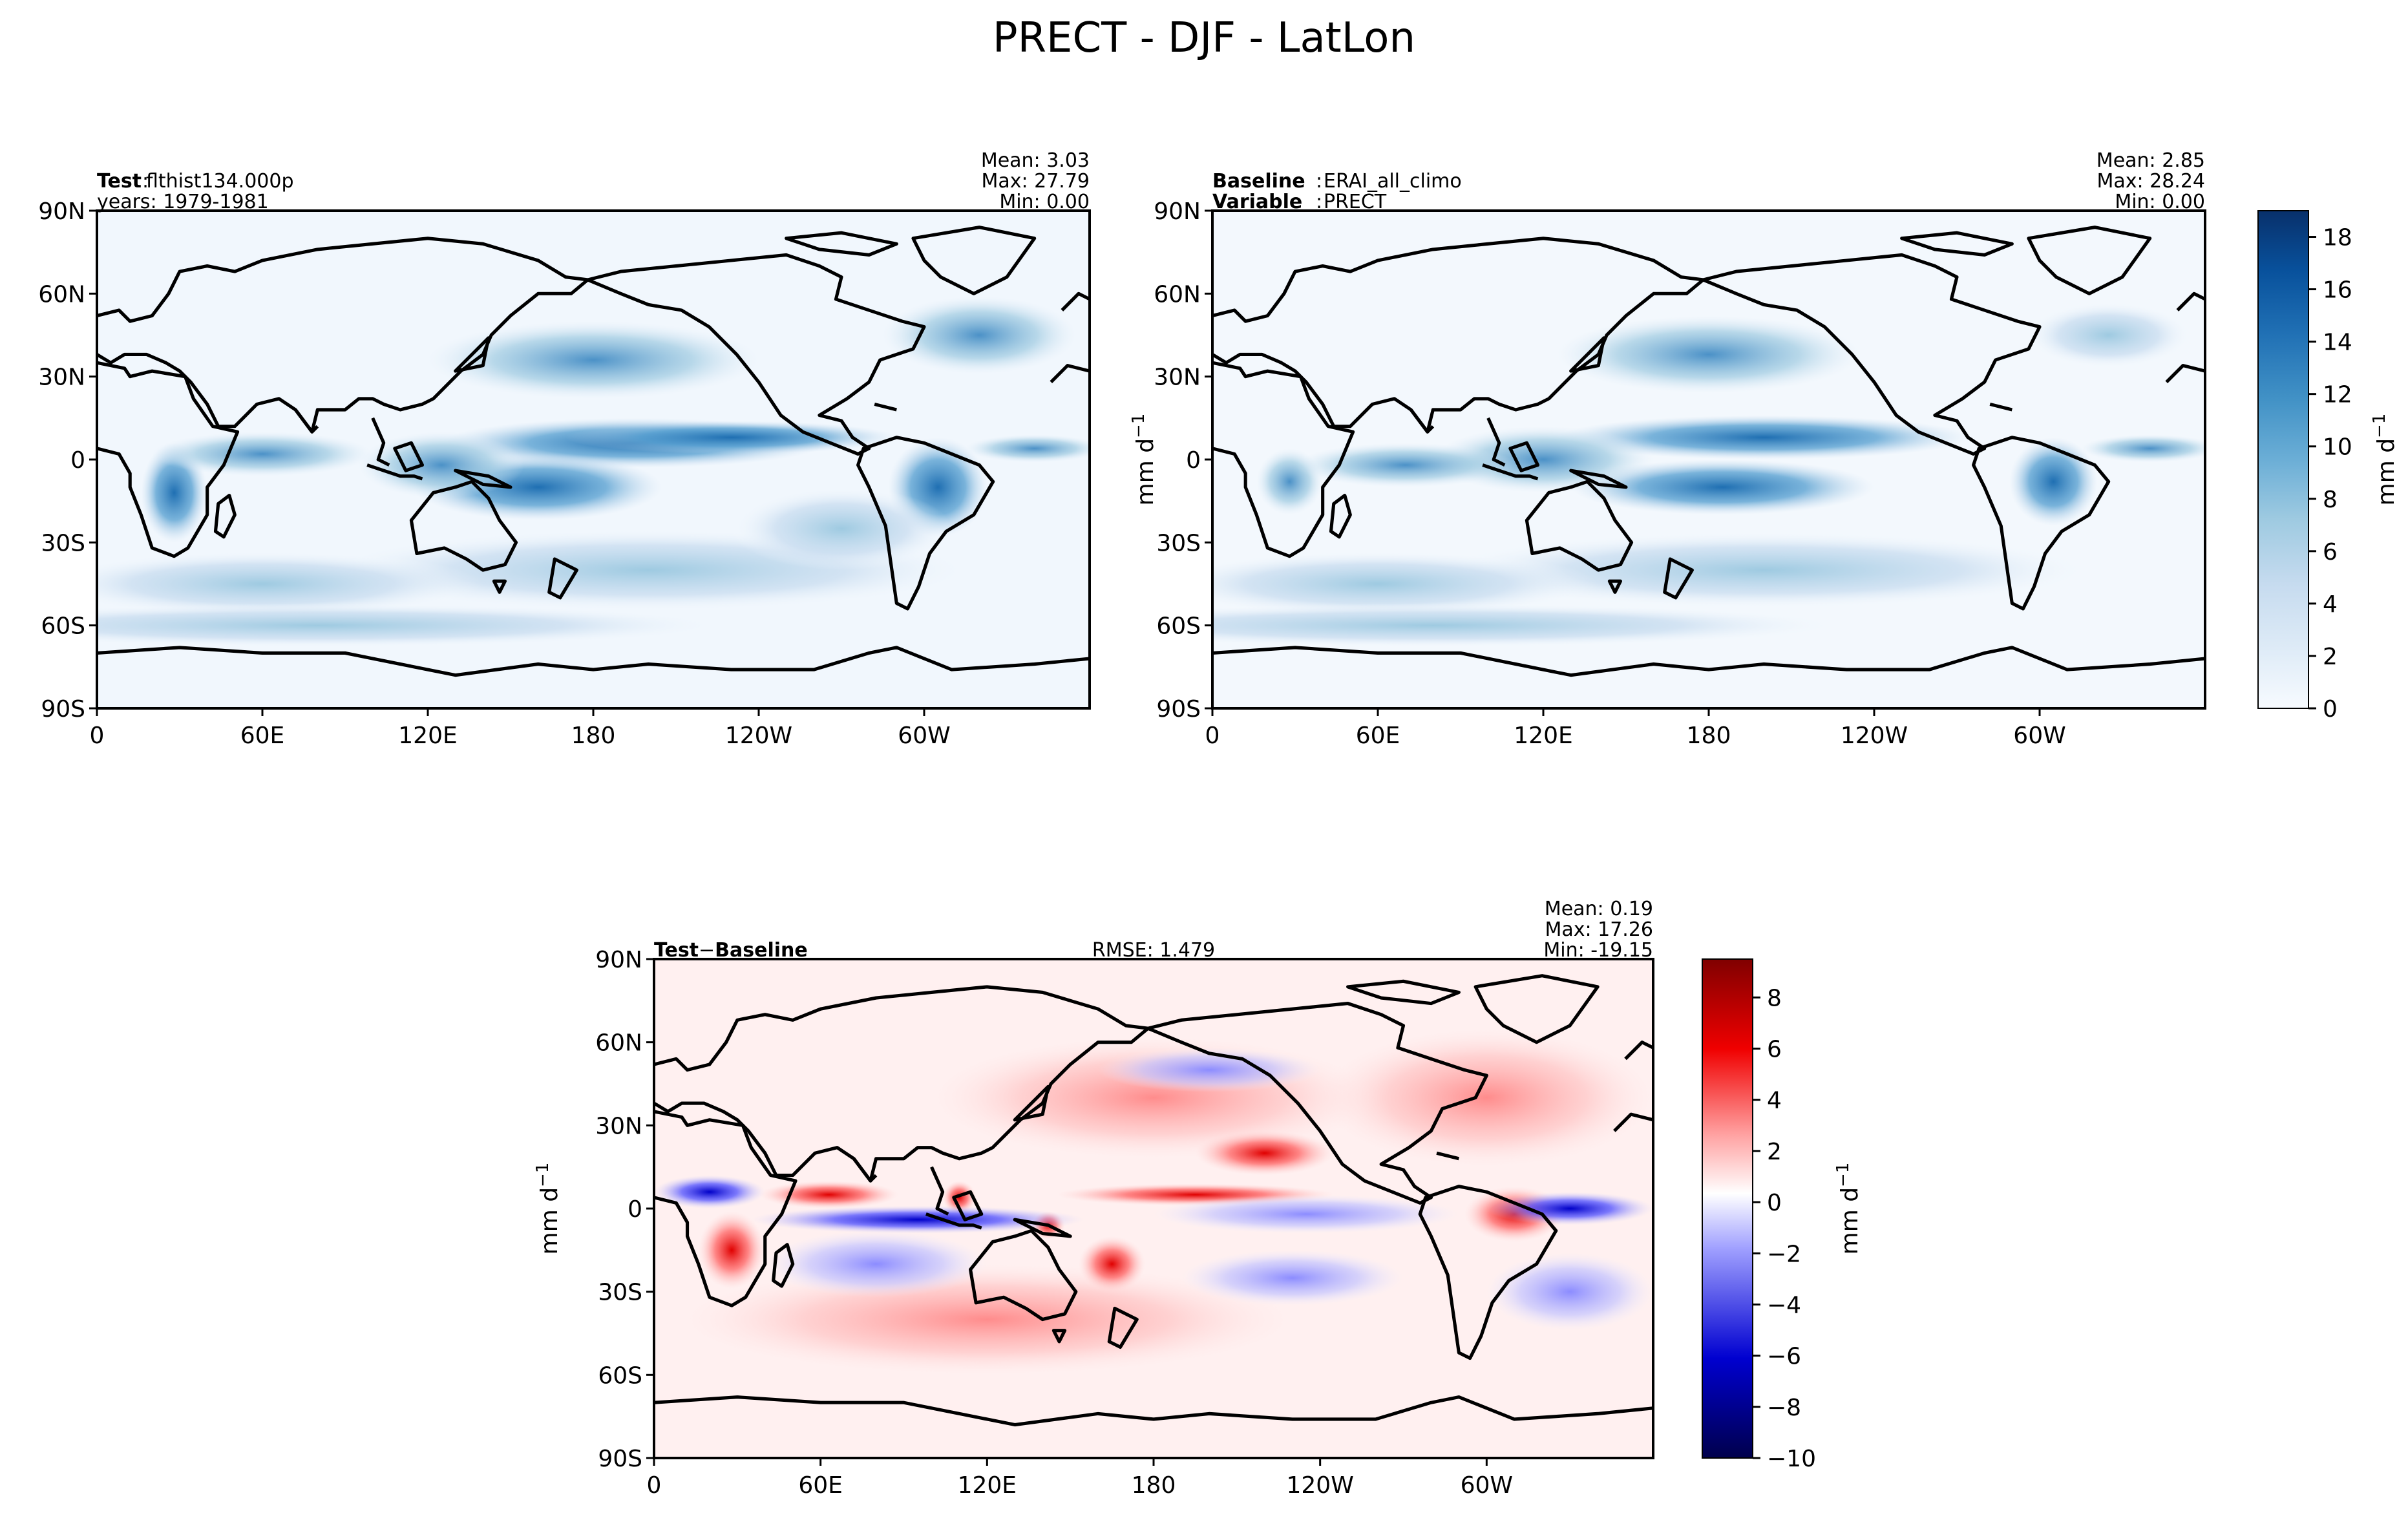 This screenshot has width=2408, height=1522. What do you see at coordinates (731, 950) in the screenshot?
I see `diff-name: Test−Baseline` at bounding box center [731, 950].